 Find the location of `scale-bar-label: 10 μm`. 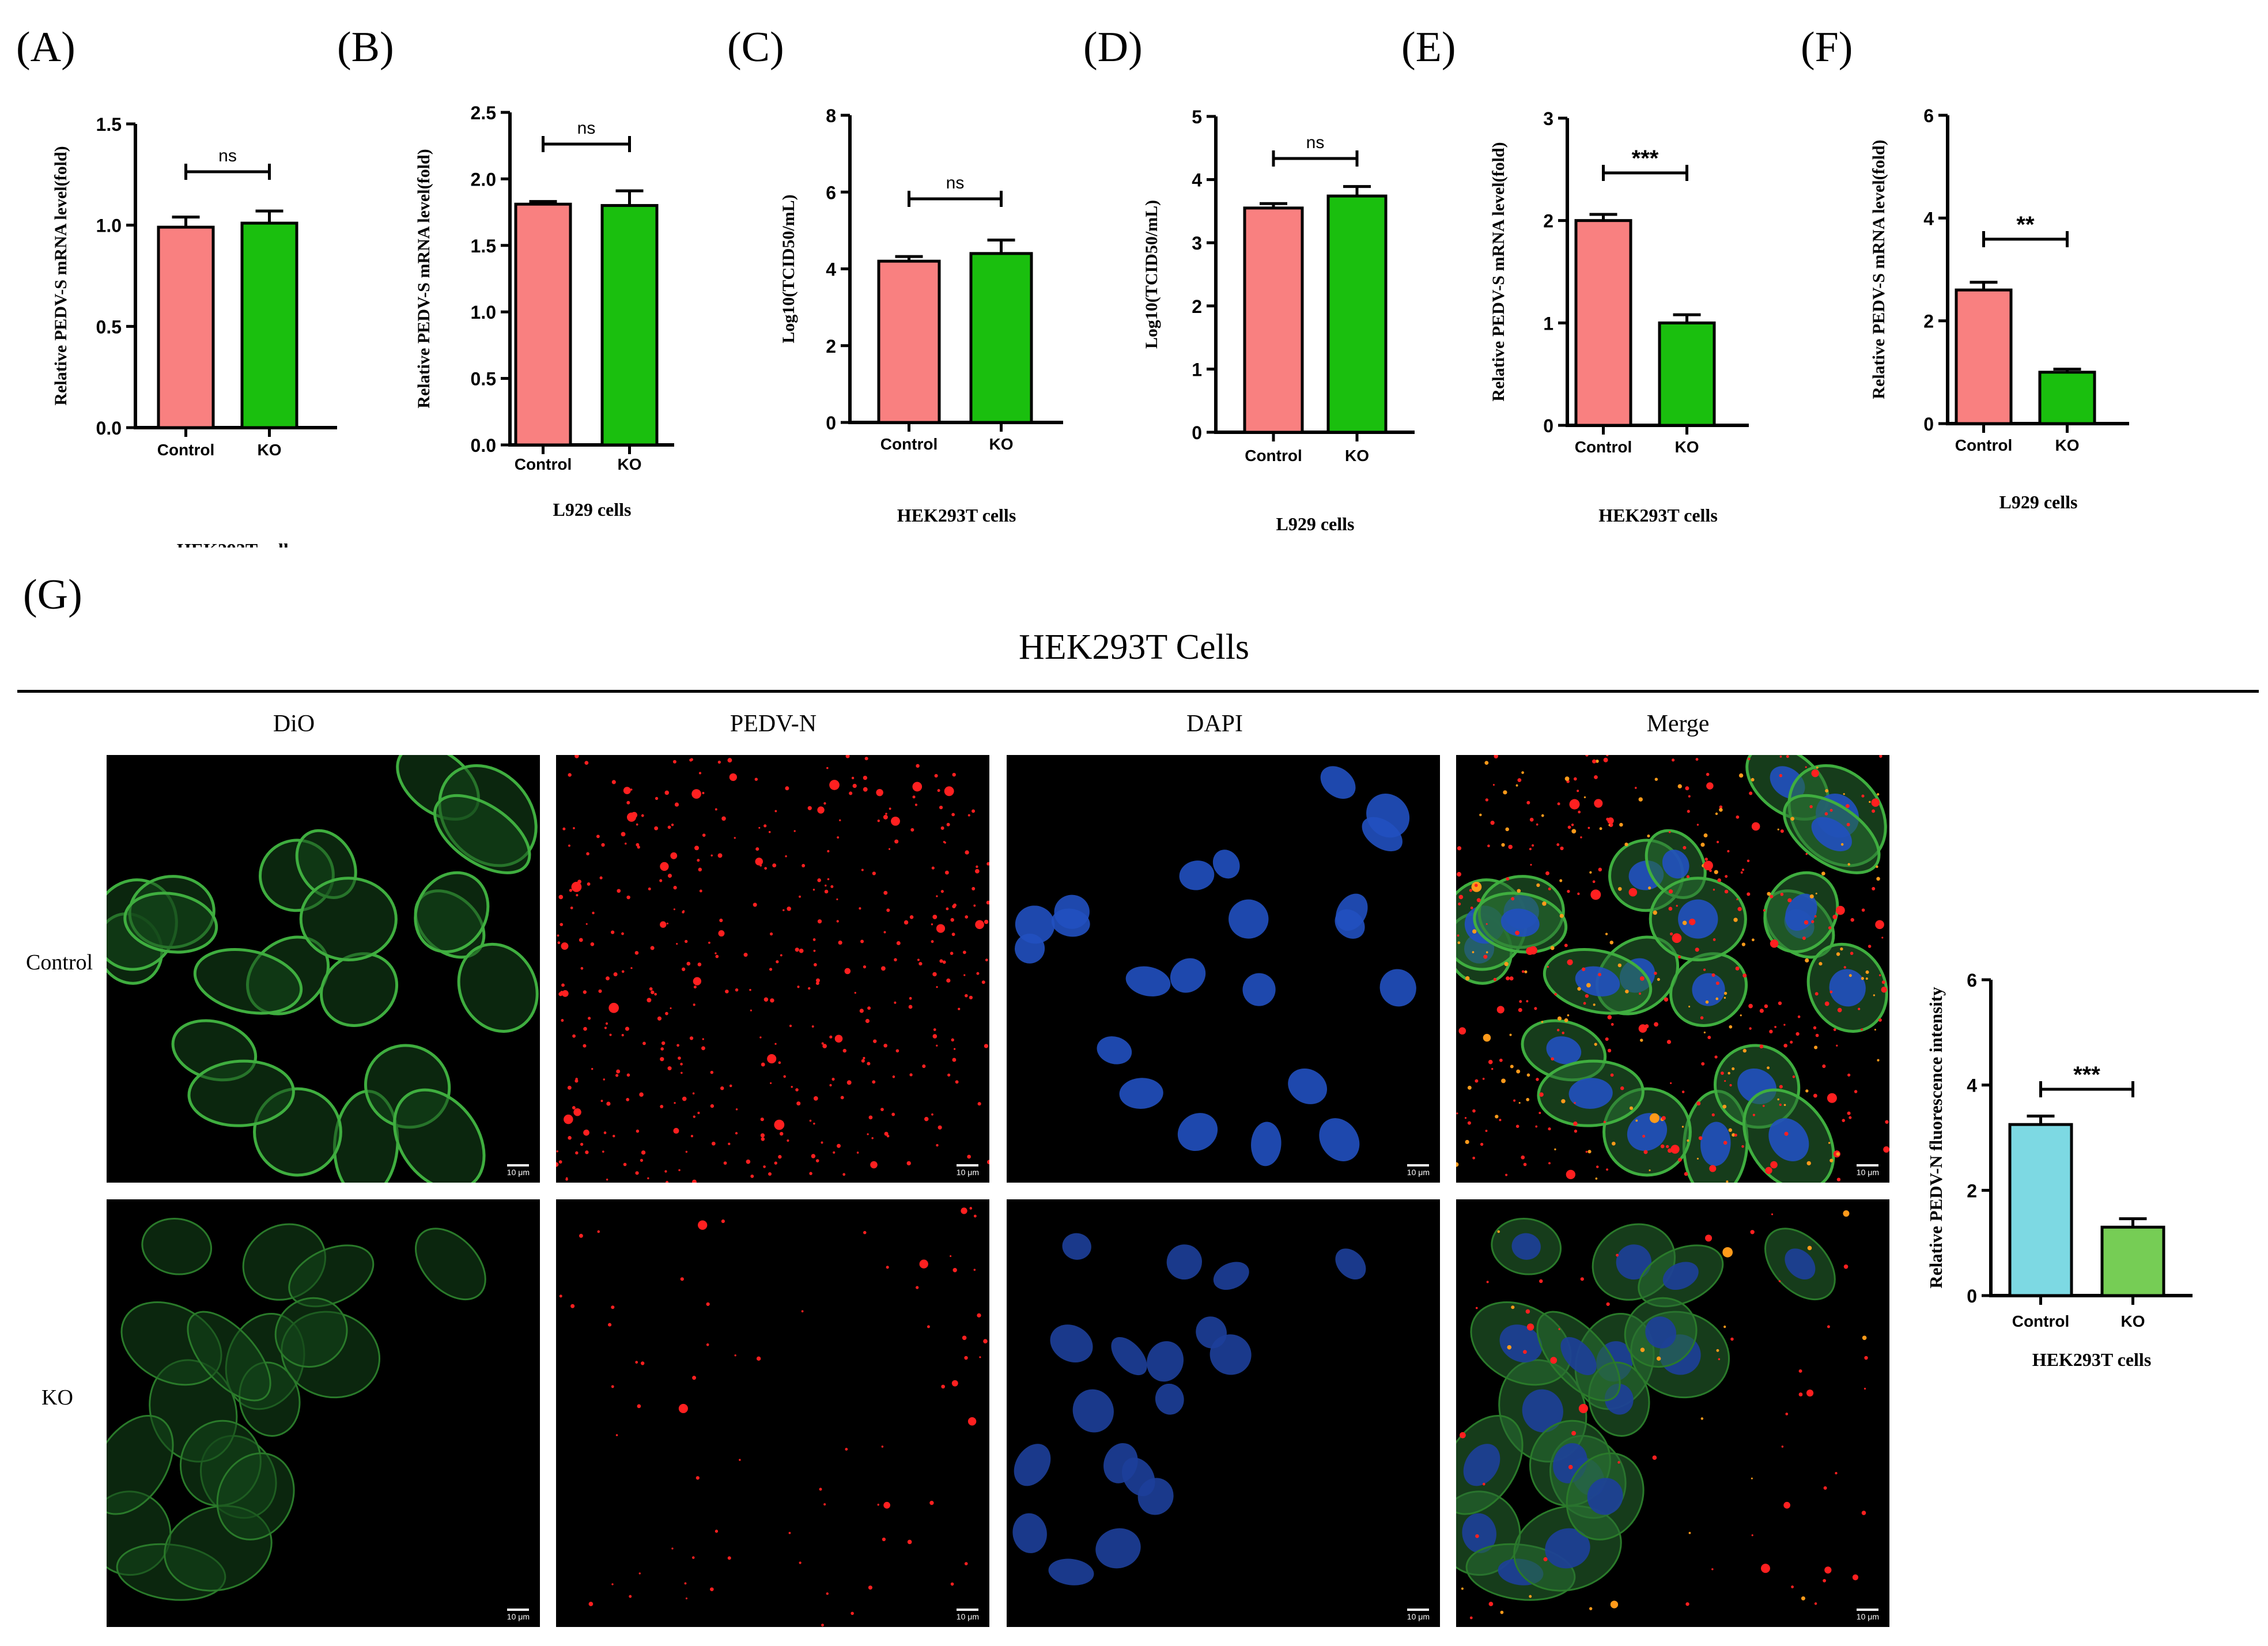

scale-bar-label: 10 μm is located at coordinates (518, 1172).